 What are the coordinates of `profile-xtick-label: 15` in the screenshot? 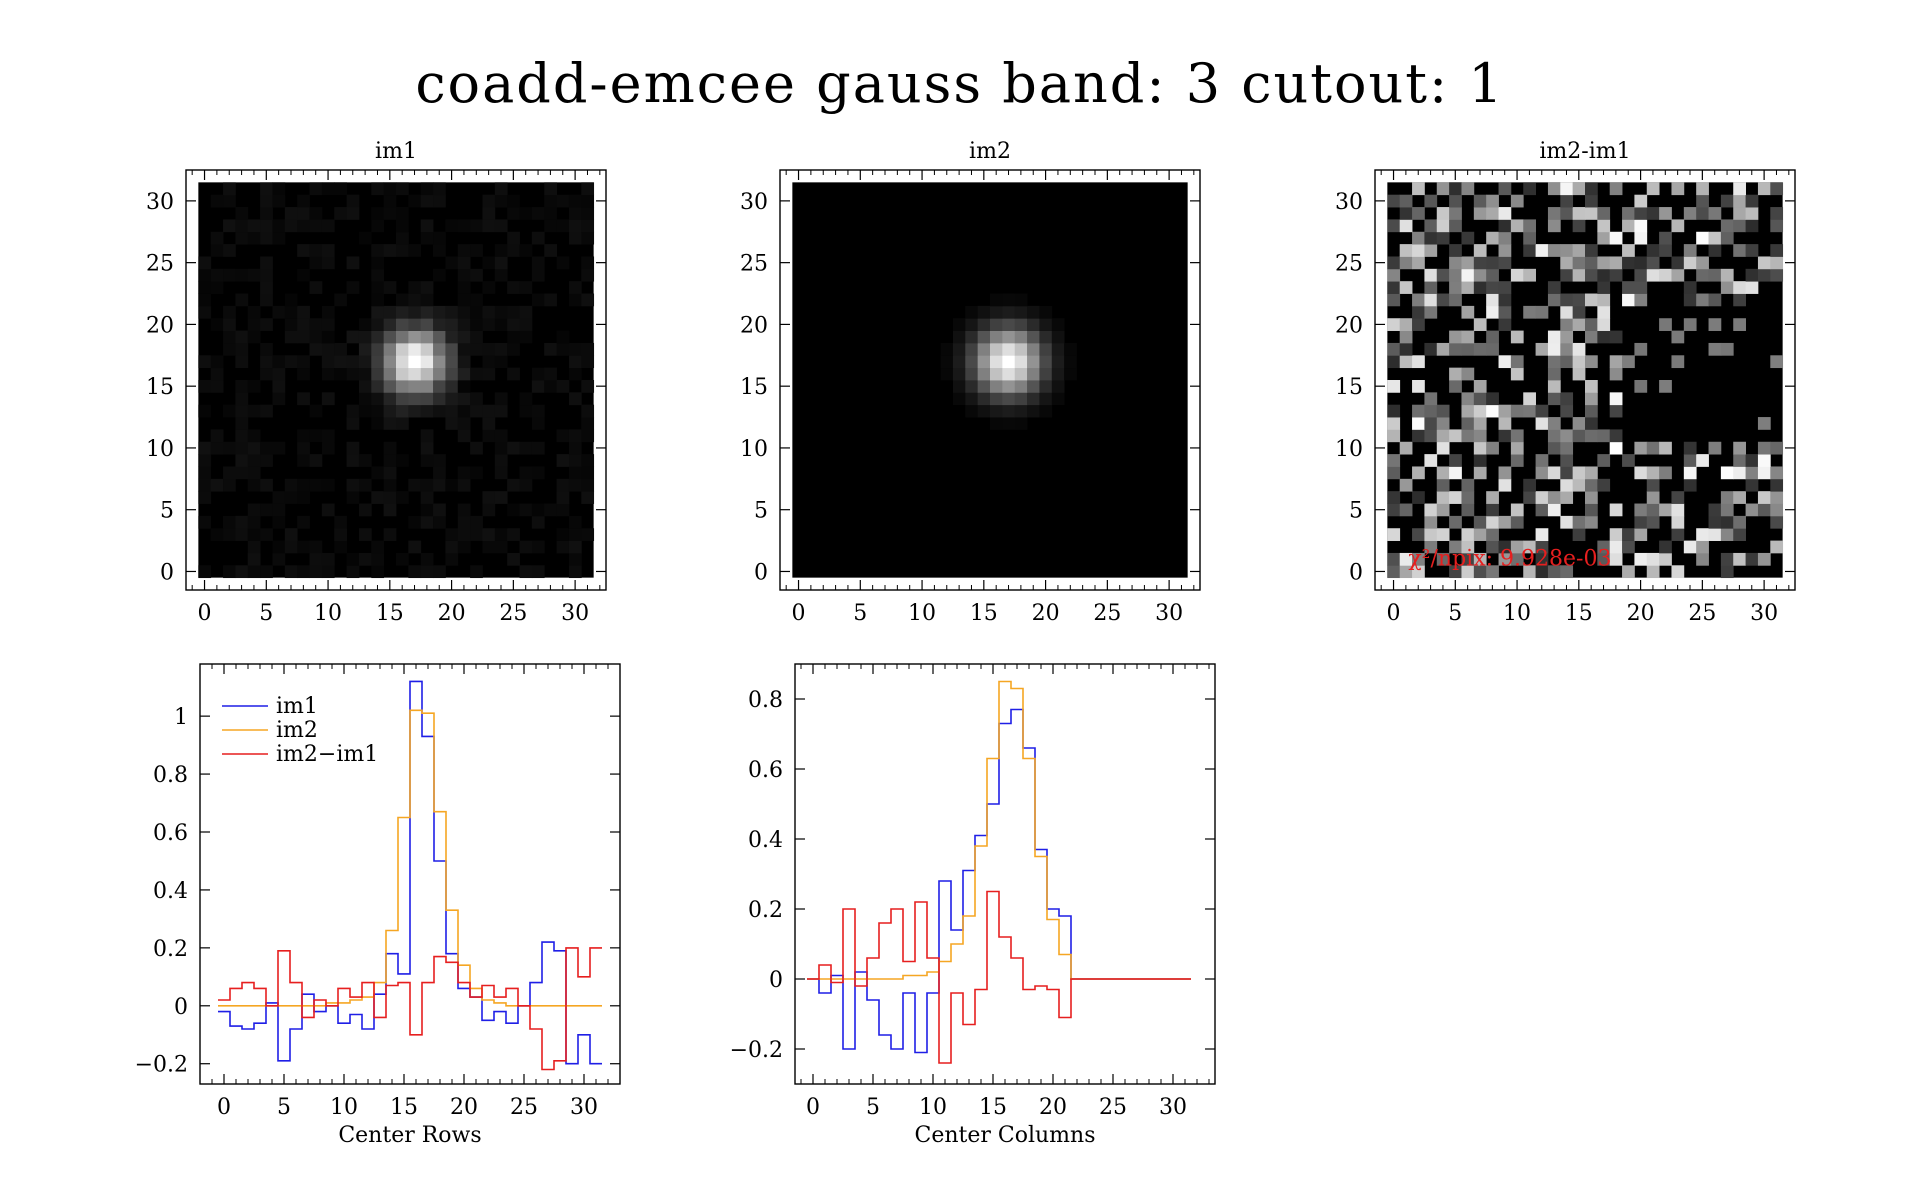 It's located at (993, 1107).